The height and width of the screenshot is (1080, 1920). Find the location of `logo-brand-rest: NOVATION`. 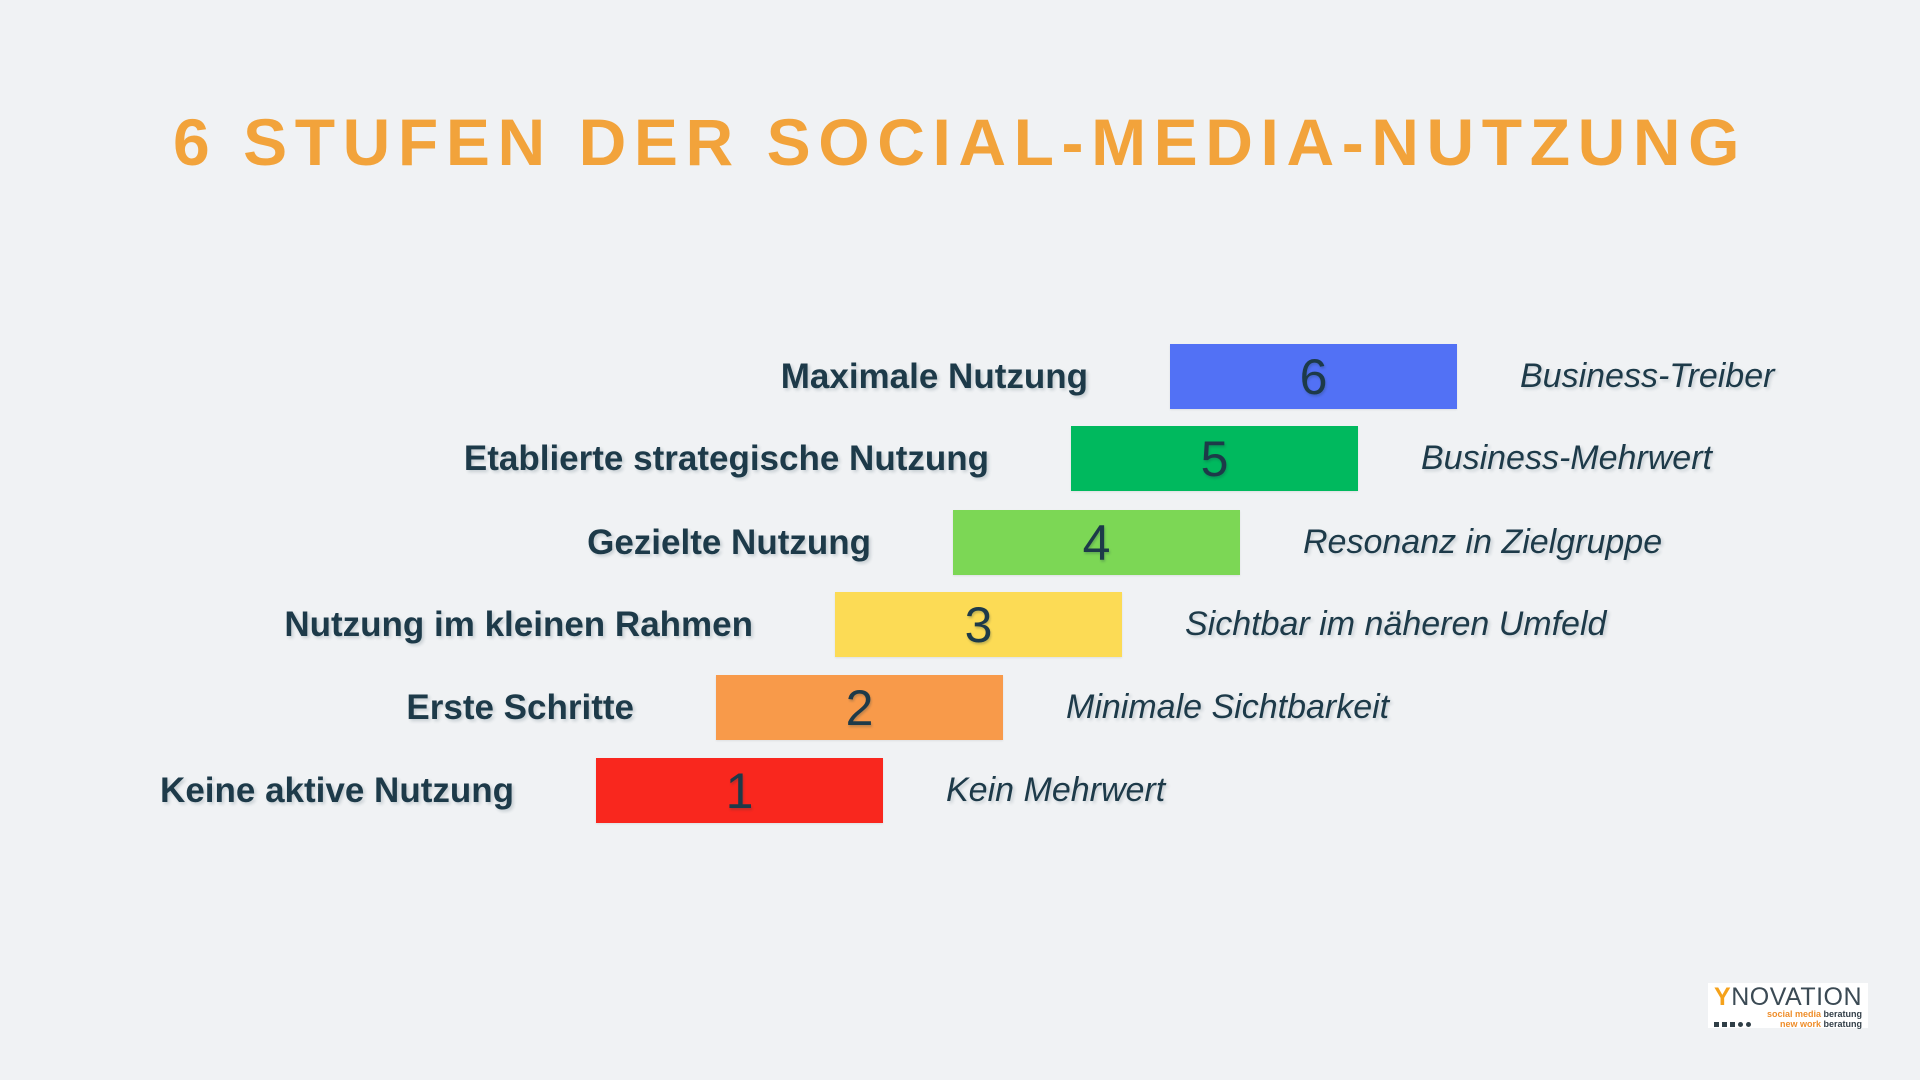

logo-brand-rest: NOVATION is located at coordinates (1797, 997).